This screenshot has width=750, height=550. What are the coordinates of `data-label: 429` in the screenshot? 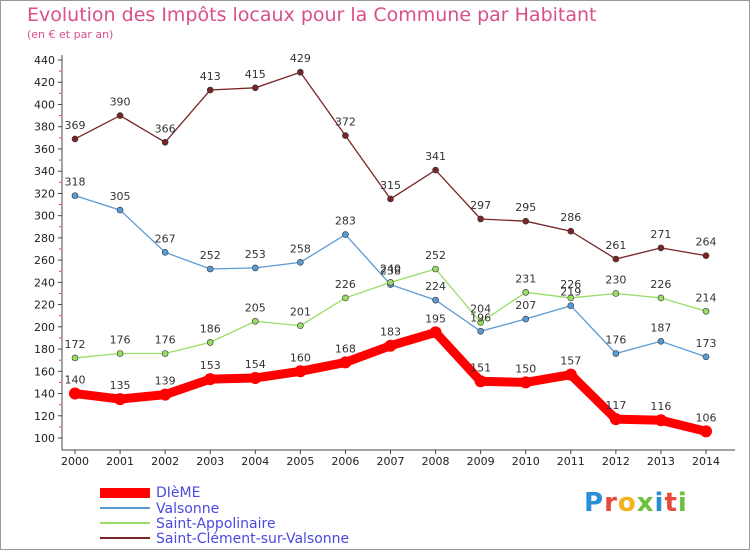 It's located at (300, 58).